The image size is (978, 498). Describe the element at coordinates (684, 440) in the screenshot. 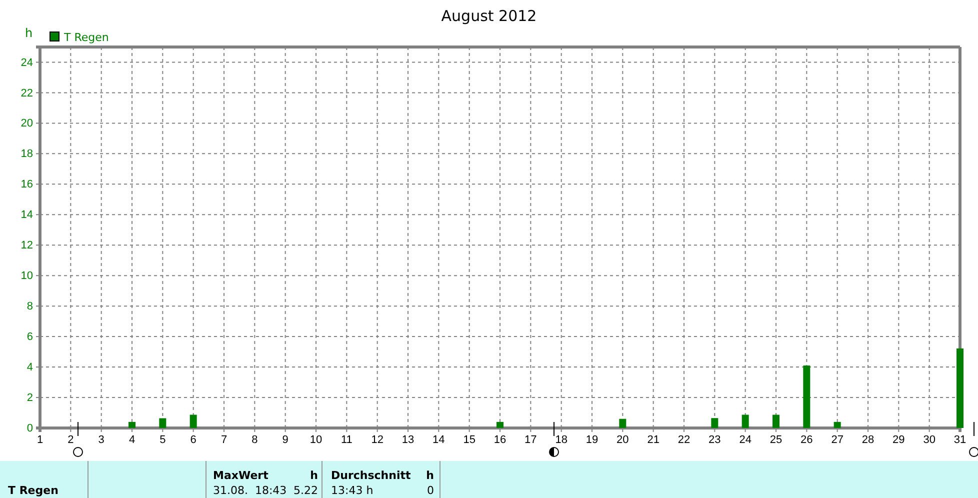

I see `x-tick-label: 22` at that location.